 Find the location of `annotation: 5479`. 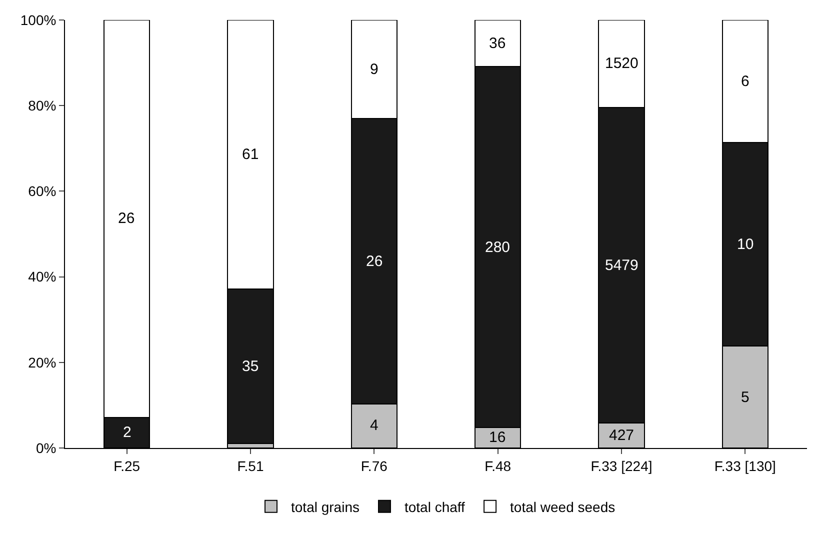

annotation: 5479 is located at coordinates (621, 265).